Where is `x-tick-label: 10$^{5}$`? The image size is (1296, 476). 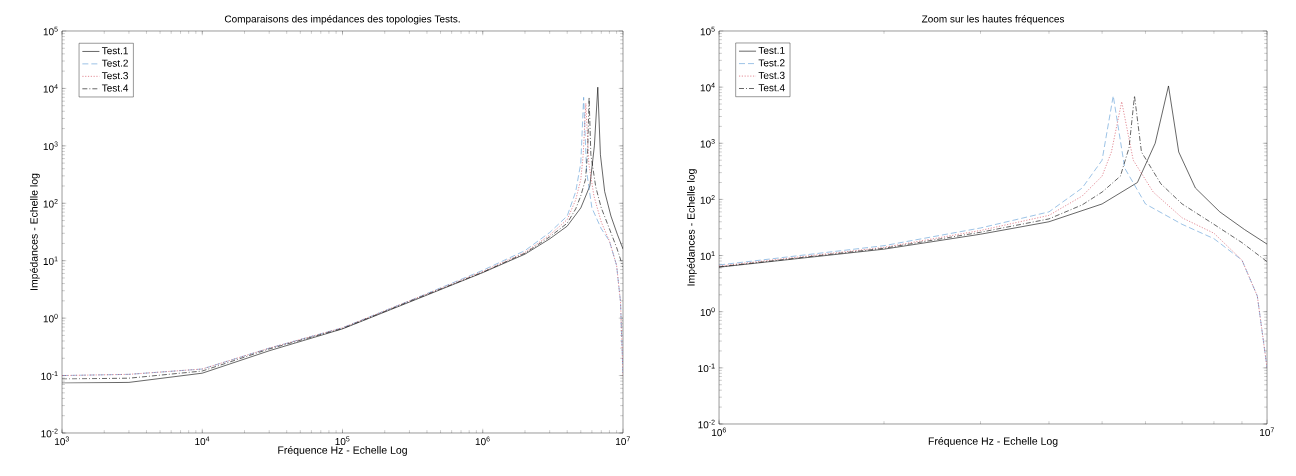
x-tick-label: 10$^{5}$ is located at coordinates (342, 441).